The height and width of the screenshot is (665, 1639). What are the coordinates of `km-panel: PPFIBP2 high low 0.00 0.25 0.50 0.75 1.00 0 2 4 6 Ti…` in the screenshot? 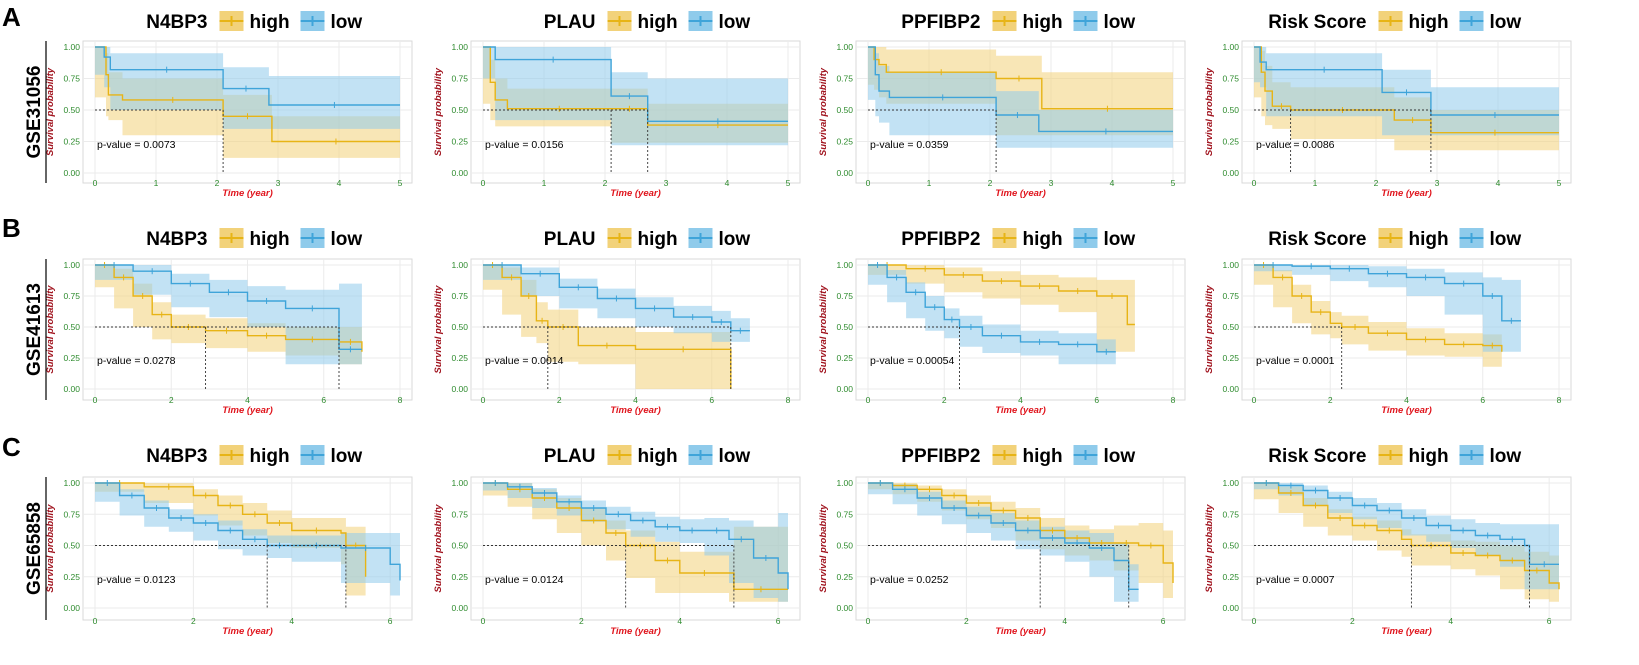 It's located at (1002, 541).